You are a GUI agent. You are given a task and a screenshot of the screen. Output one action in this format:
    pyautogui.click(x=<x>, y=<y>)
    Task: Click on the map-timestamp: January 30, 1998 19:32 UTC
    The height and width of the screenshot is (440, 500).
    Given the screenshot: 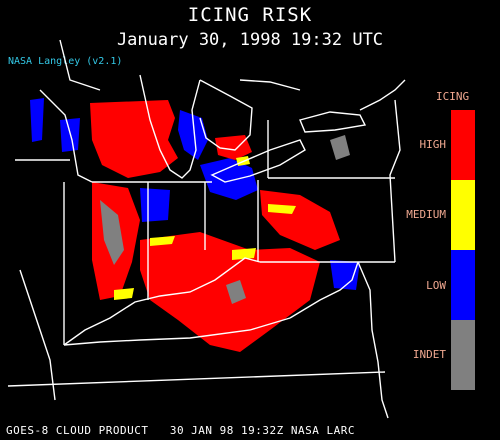 What is the action you would take?
    pyautogui.click(x=250, y=40)
    